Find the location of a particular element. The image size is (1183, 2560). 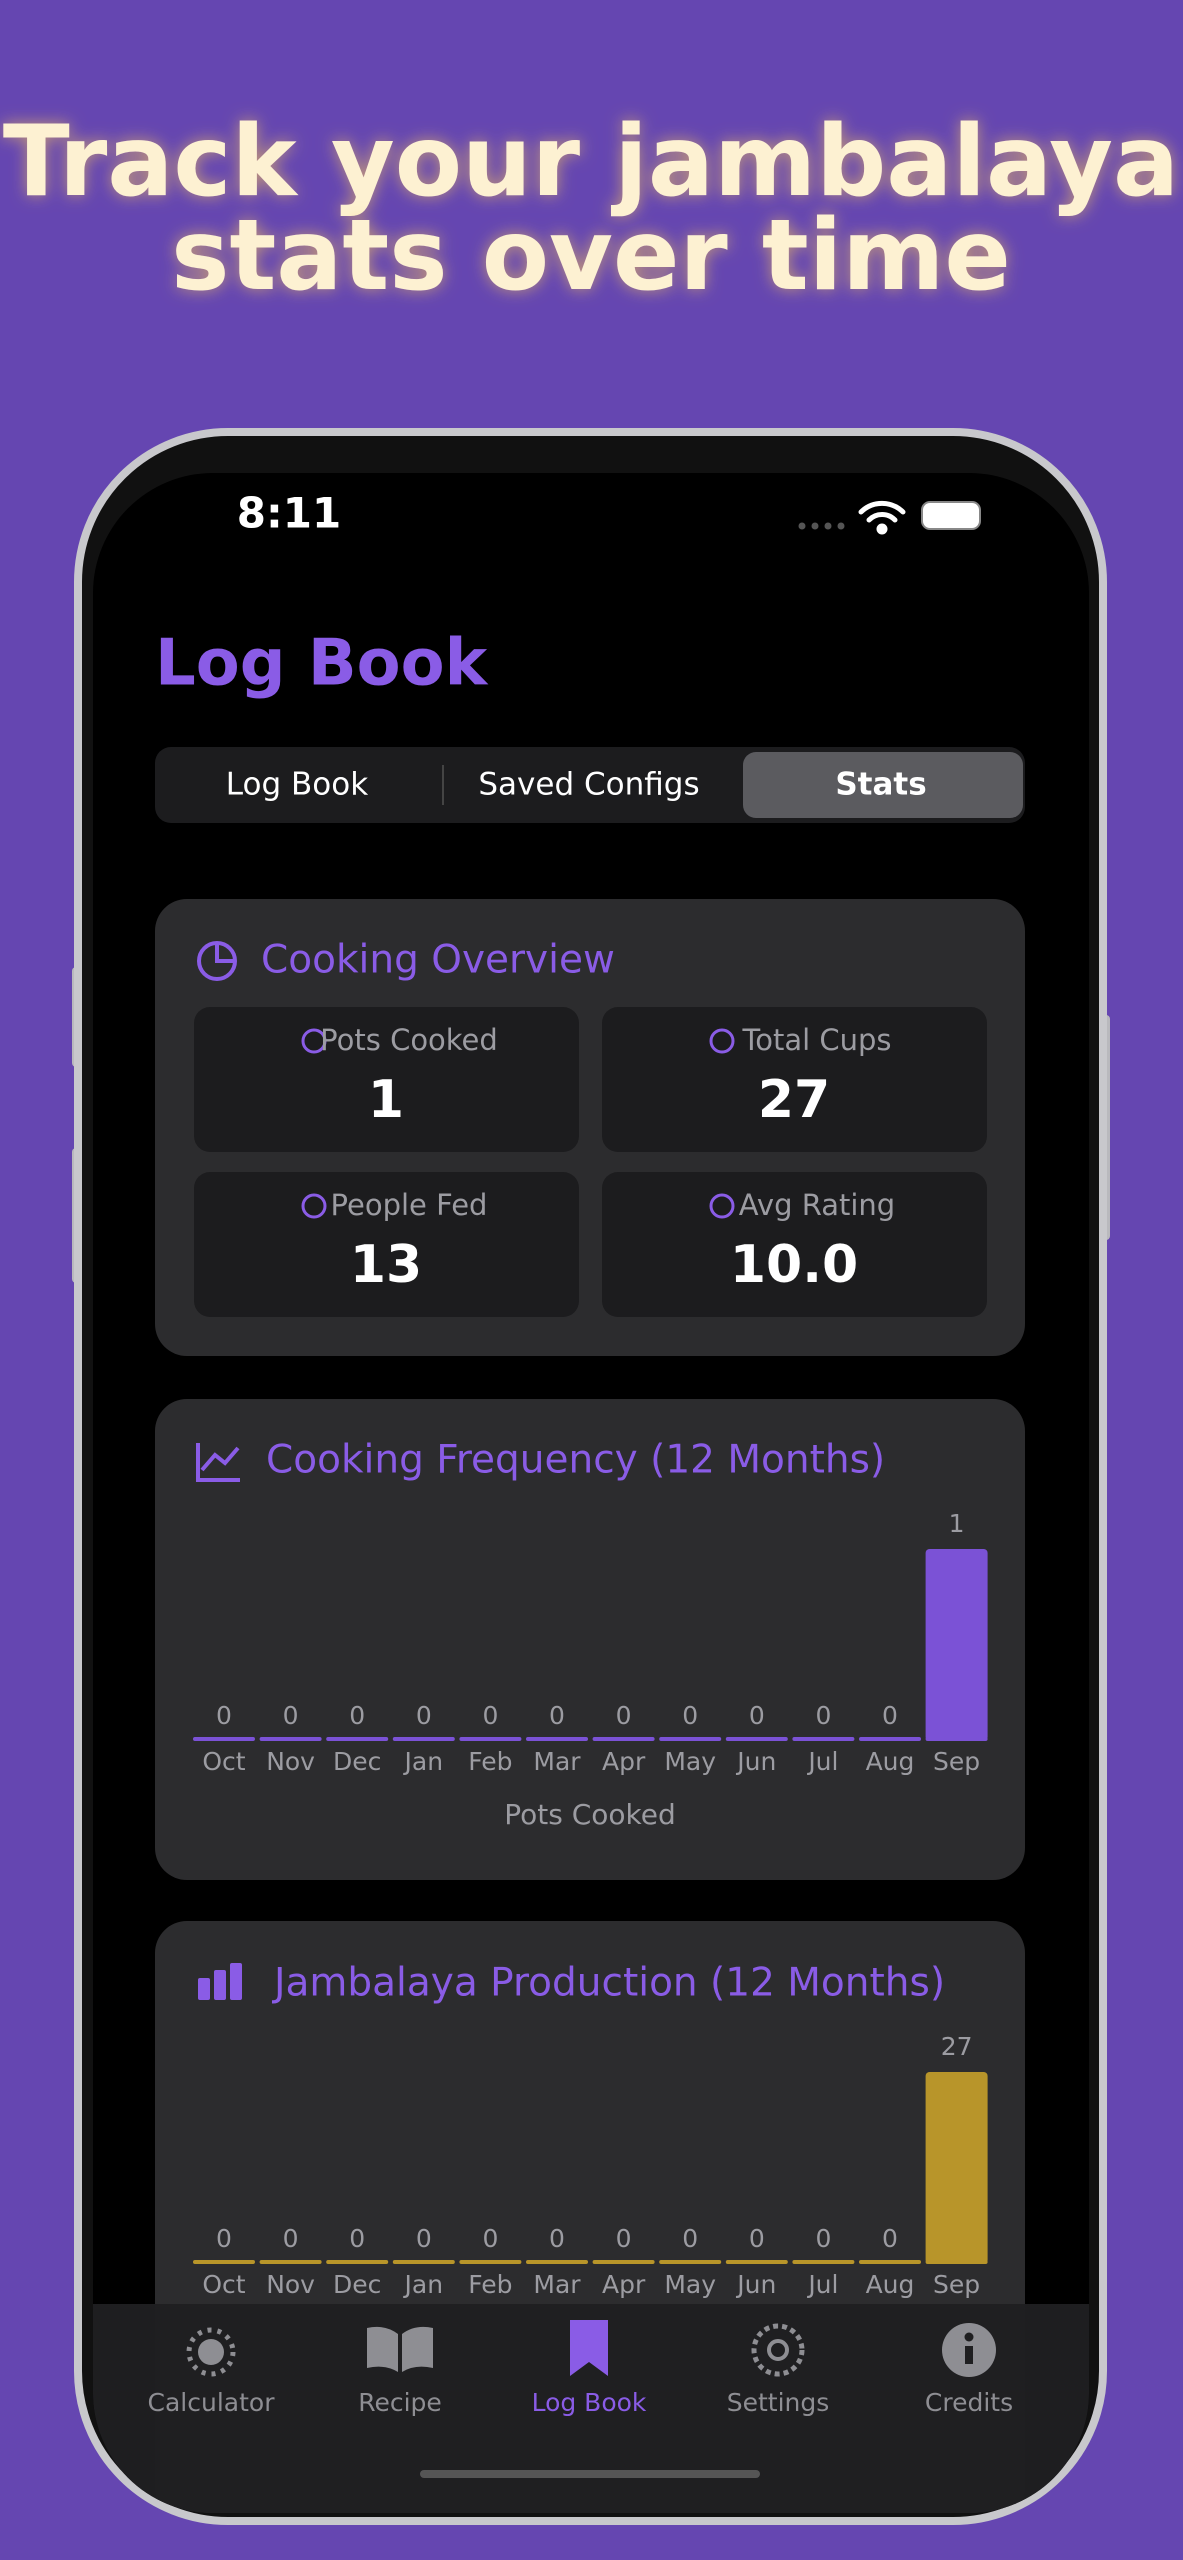

chart-title: Jambalaya Production (12 Months) is located at coordinates (608, 1983).